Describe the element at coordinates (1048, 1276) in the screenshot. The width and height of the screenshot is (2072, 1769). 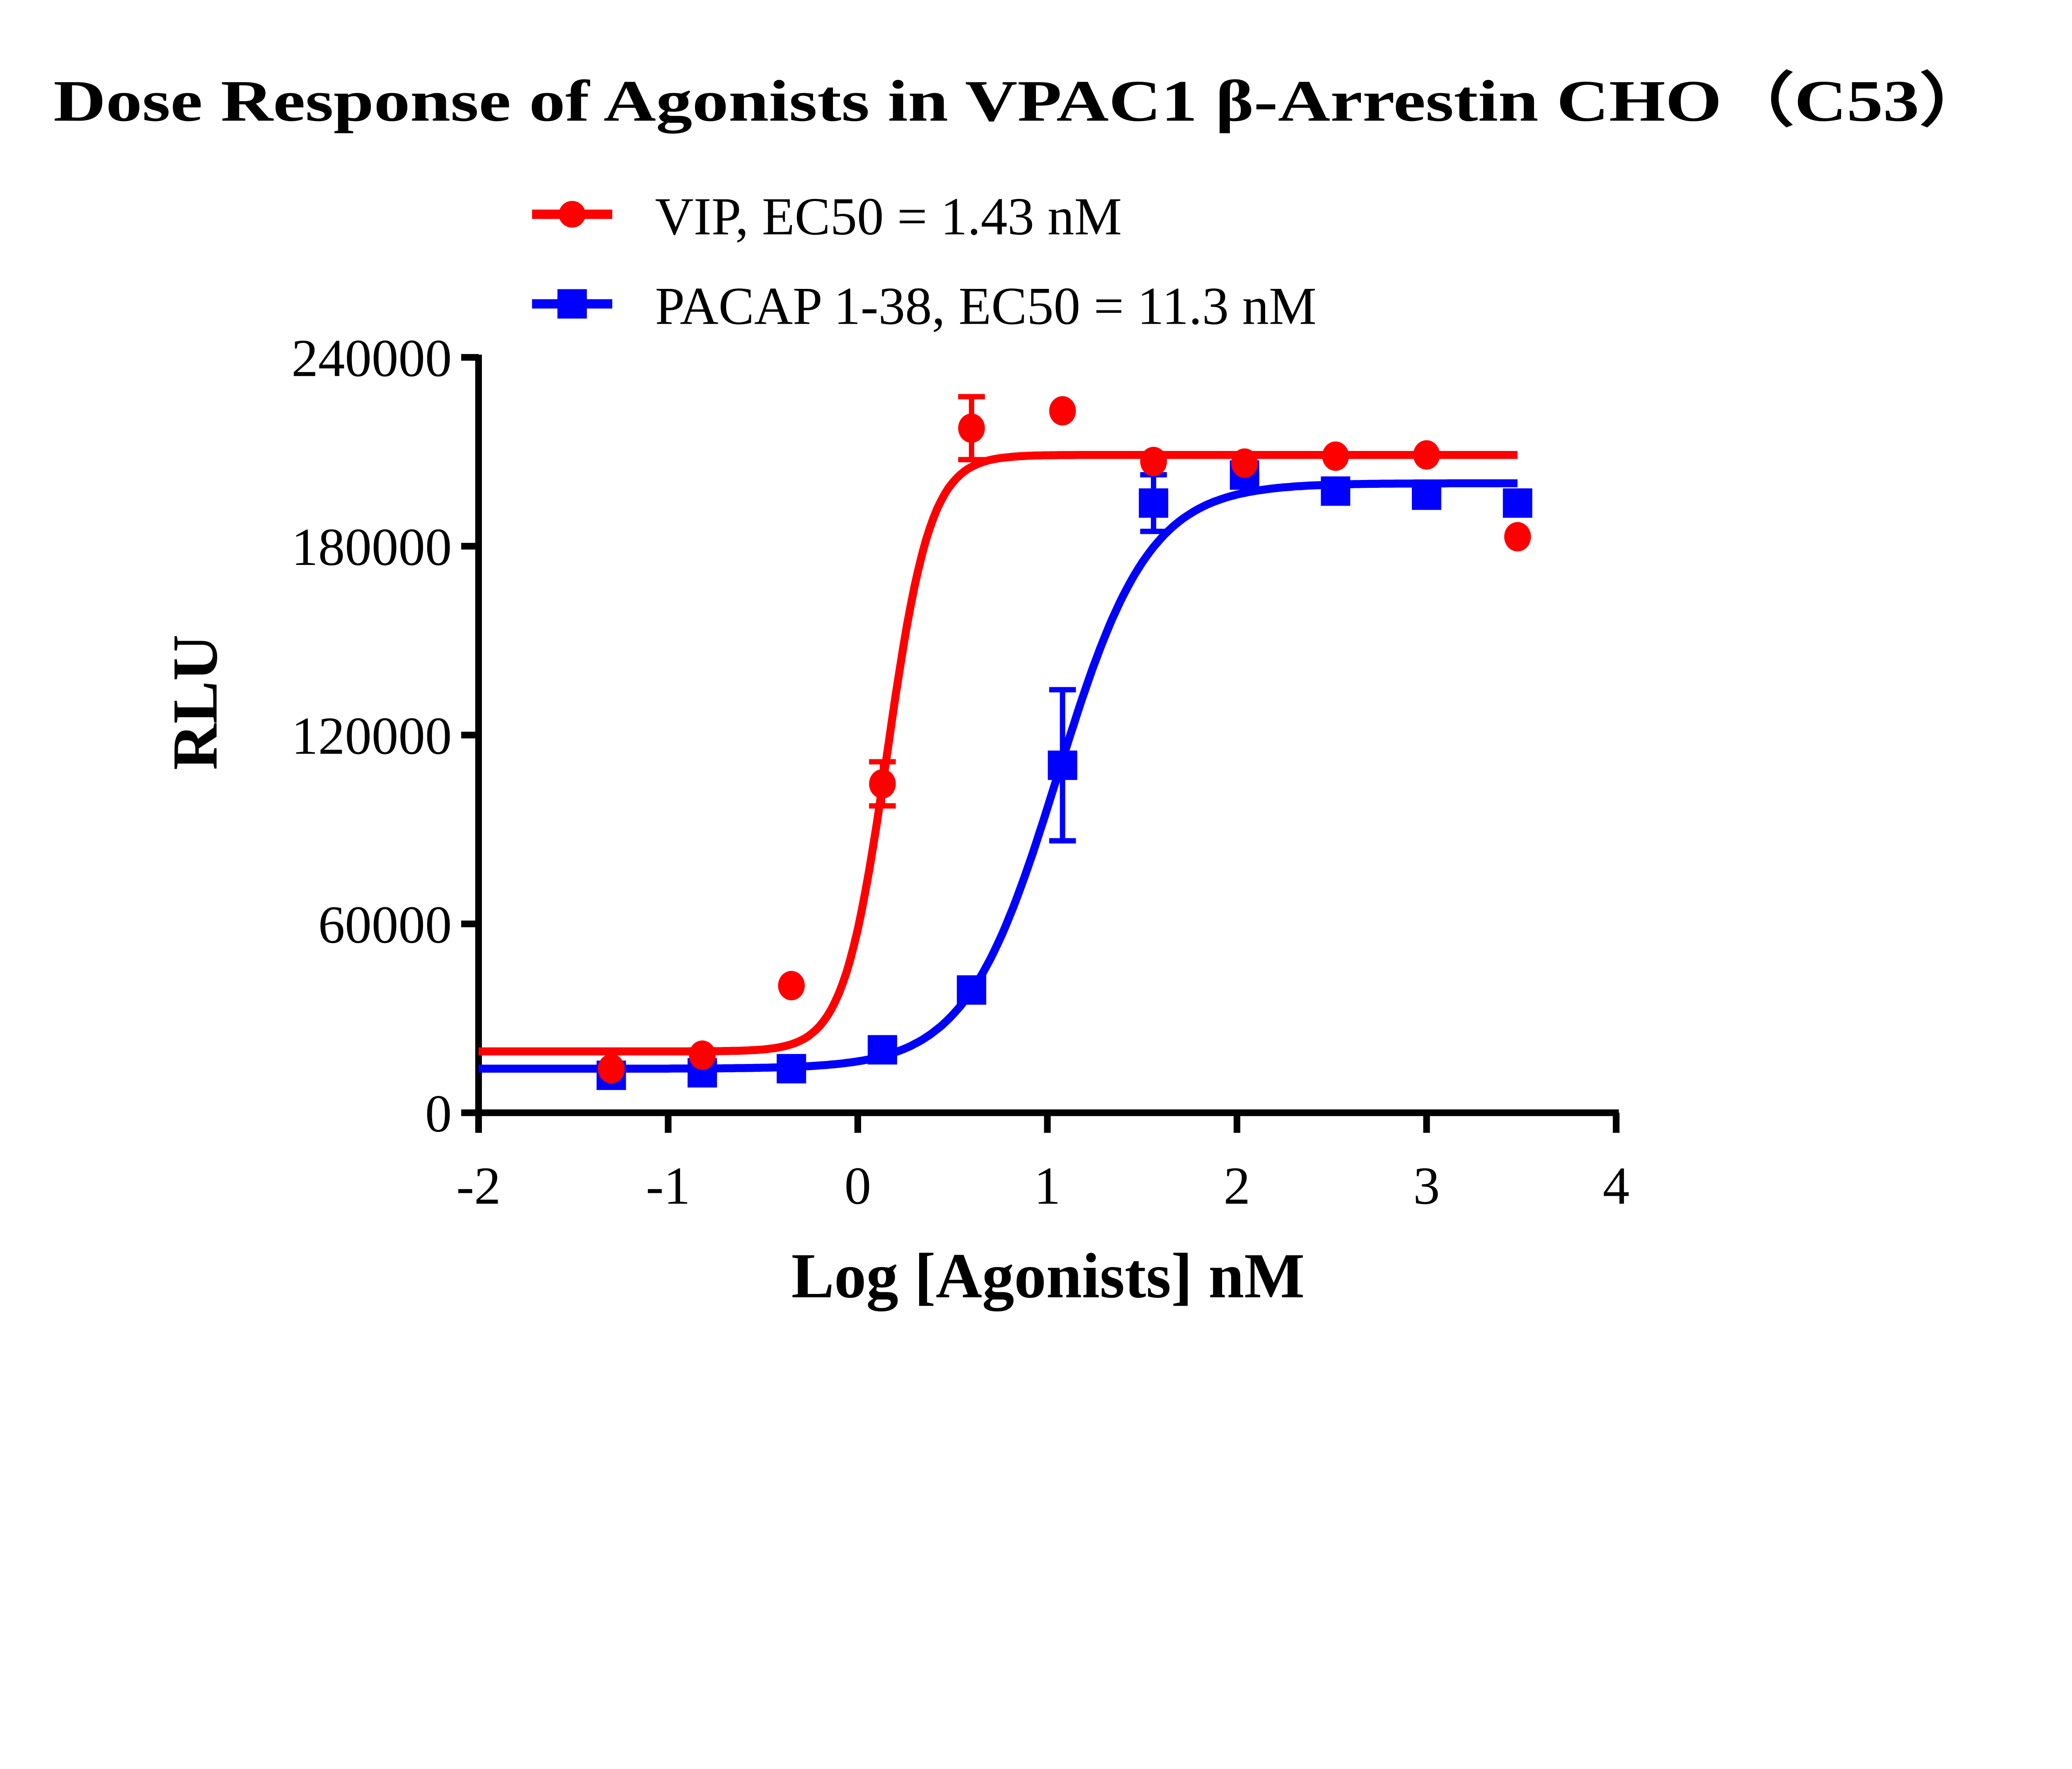
I see `x-axis-label: Log [Agonists] nM` at that location.